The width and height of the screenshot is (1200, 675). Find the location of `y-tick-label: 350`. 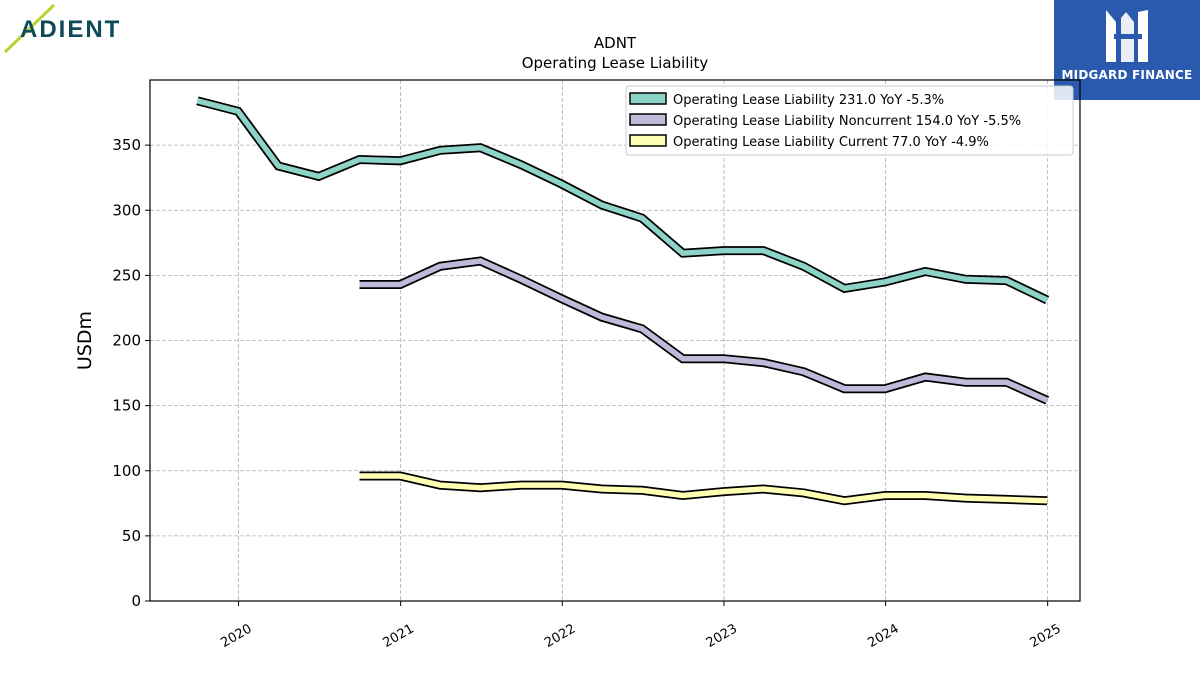

y-tick-label: 350 is located at coordinates (126, 145).